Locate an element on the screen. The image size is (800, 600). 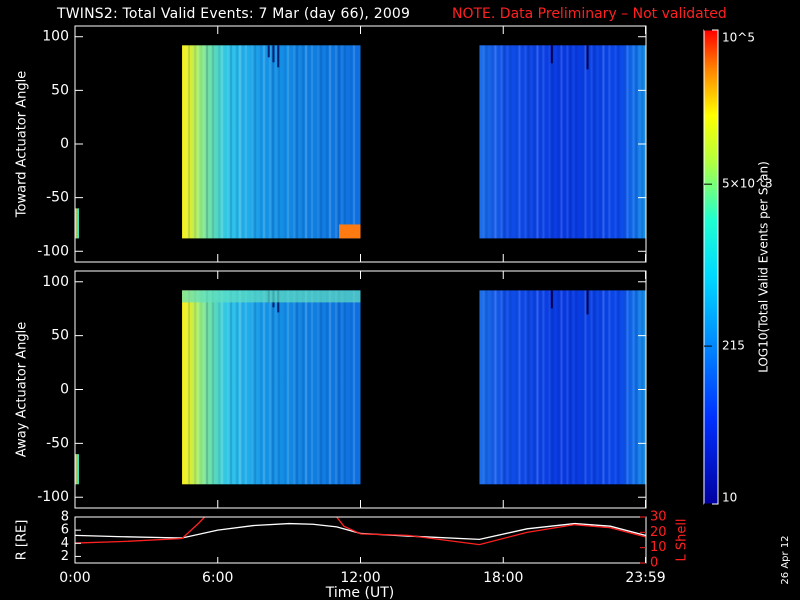
hot-patch is located at coordinates (350, 231).